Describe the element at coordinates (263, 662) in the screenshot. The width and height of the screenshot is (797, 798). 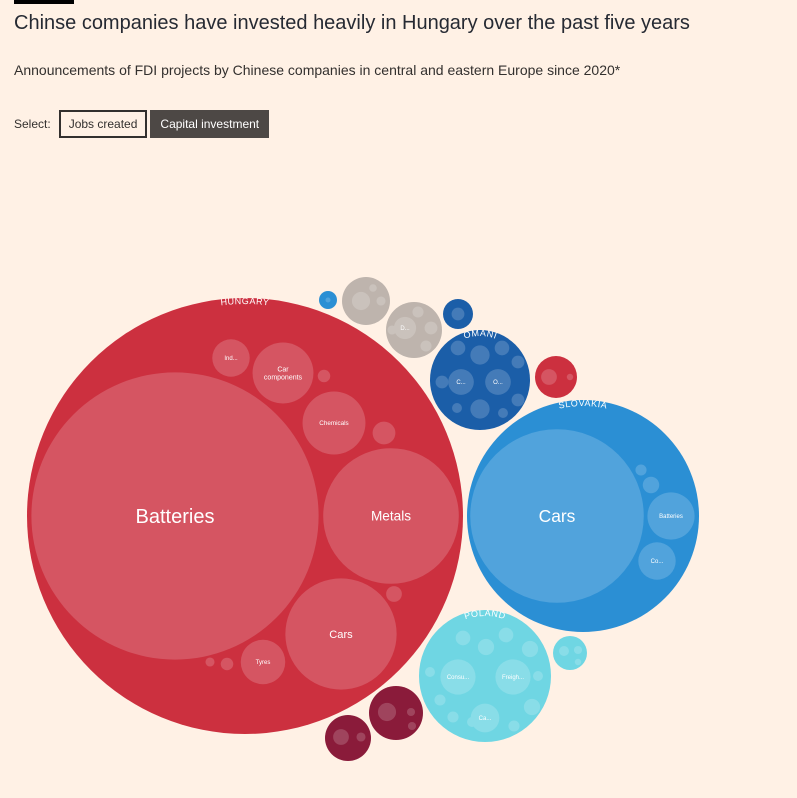
I see `sector-bubble-hungary-tyres` at that location.